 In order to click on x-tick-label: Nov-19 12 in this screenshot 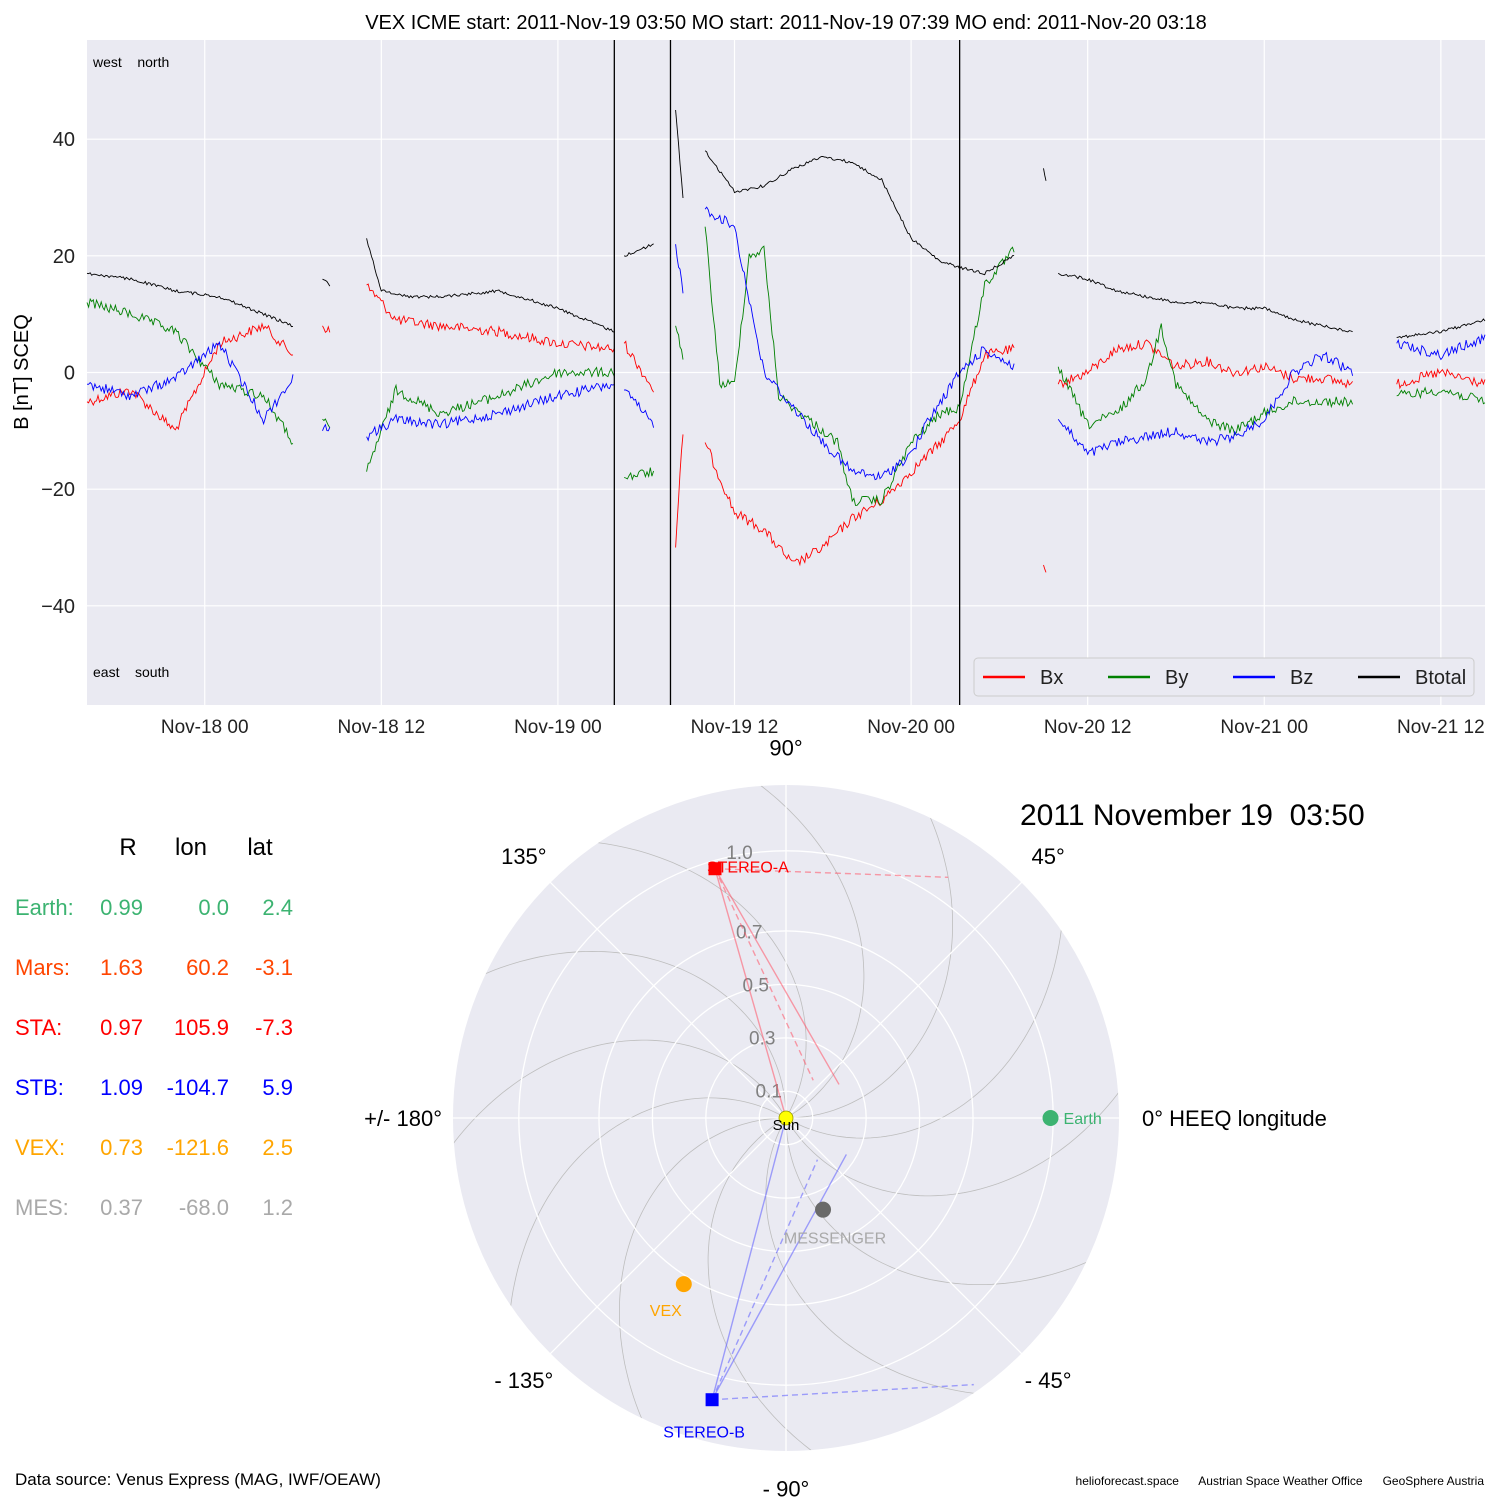, I will do `click(735, 727)`.